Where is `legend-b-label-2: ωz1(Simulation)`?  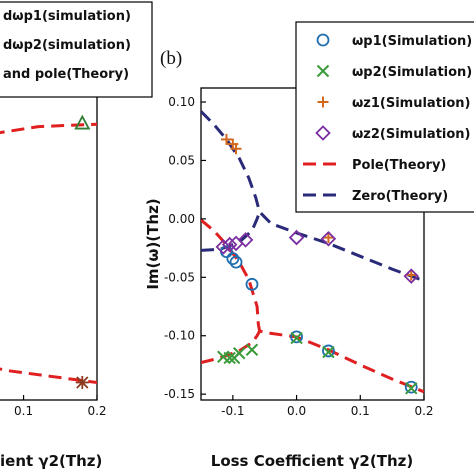 legend-b-label-2: ωz1(Simulation) is located at coordinates (411, 103).